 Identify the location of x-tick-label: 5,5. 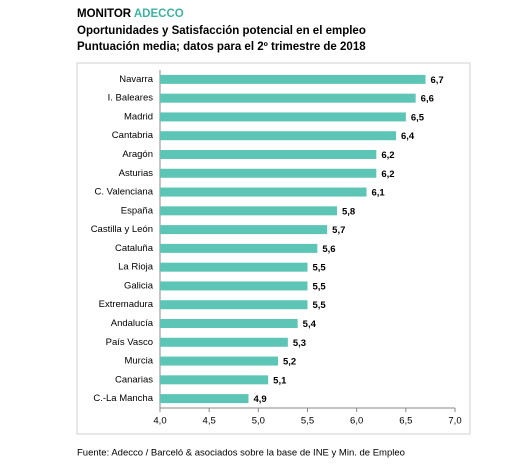
(307, 421).